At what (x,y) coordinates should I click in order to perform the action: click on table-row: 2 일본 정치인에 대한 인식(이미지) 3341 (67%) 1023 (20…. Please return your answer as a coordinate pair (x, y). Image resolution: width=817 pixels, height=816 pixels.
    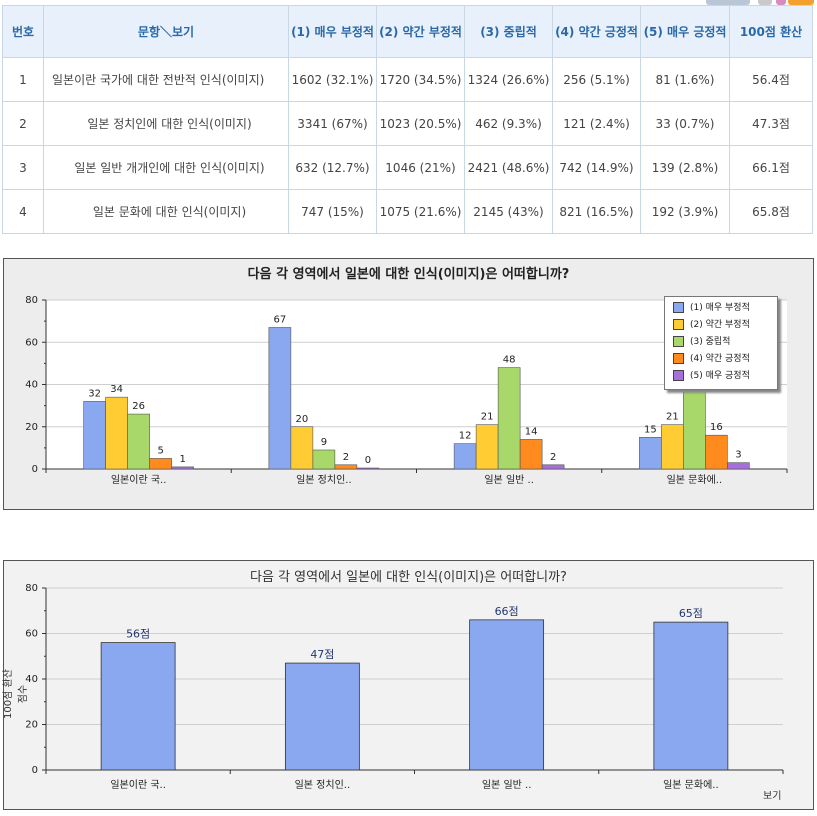
    Looking at the image, I should click on (407, 123).